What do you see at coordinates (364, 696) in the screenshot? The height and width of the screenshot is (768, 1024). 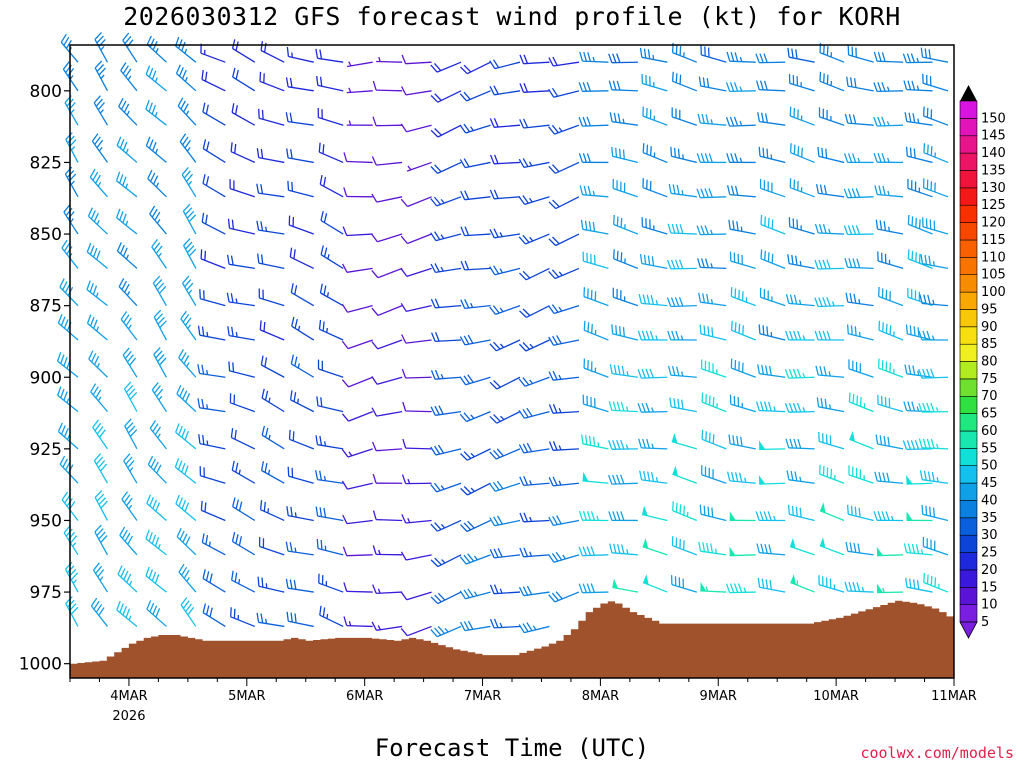 I see `x-tick-label: 6MAR` at bounding box center [364, 696].